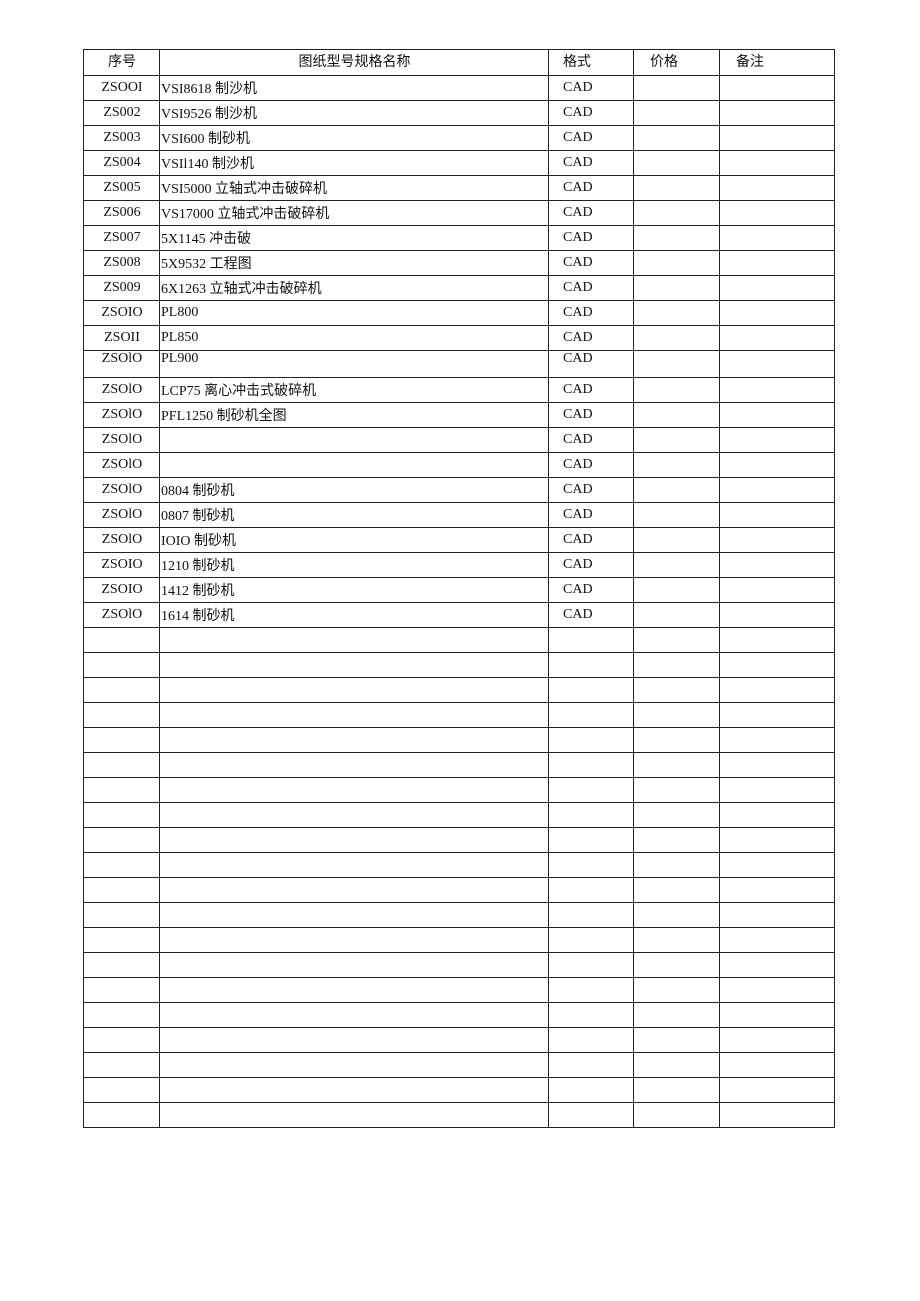  What do you see at coordinates (459, 263) in the screenshot?
I see `table-row: ZS008 5X9532 工程图 CAD` at bounding box center [459, 263].